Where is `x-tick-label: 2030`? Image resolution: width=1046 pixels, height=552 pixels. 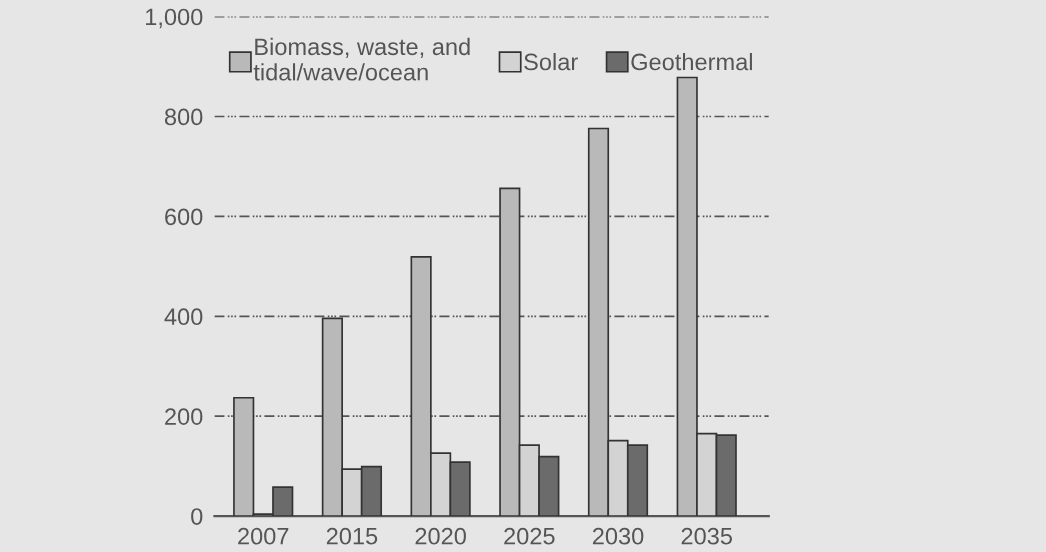 x-tick-label: 2030 is located at coordinates (618, 536).